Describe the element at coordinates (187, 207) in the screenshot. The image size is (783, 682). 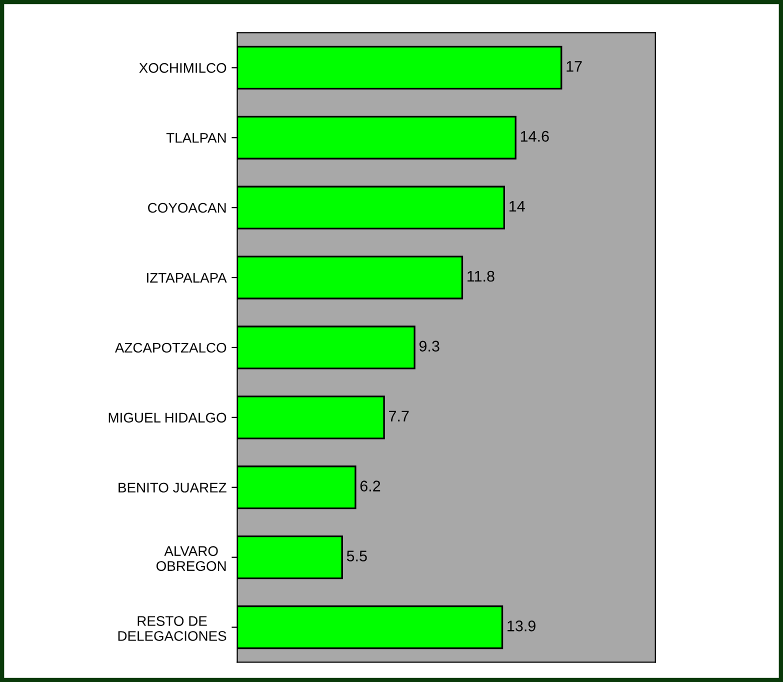
I see `y-tick-label: COYOACAN` at that location.